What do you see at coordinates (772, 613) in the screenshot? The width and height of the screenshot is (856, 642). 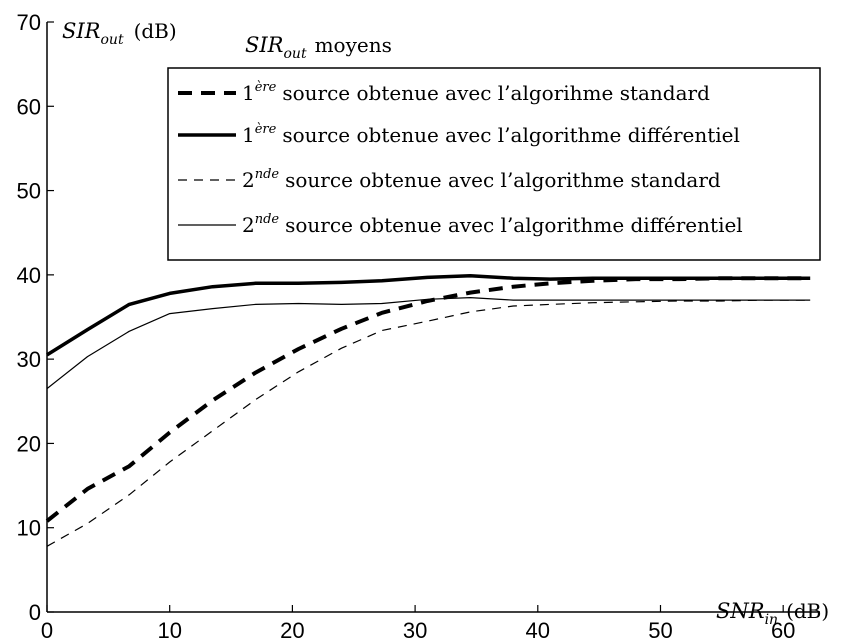 I see `x-axis-label: SNRin (dB)` at bounding box center [772, 613].